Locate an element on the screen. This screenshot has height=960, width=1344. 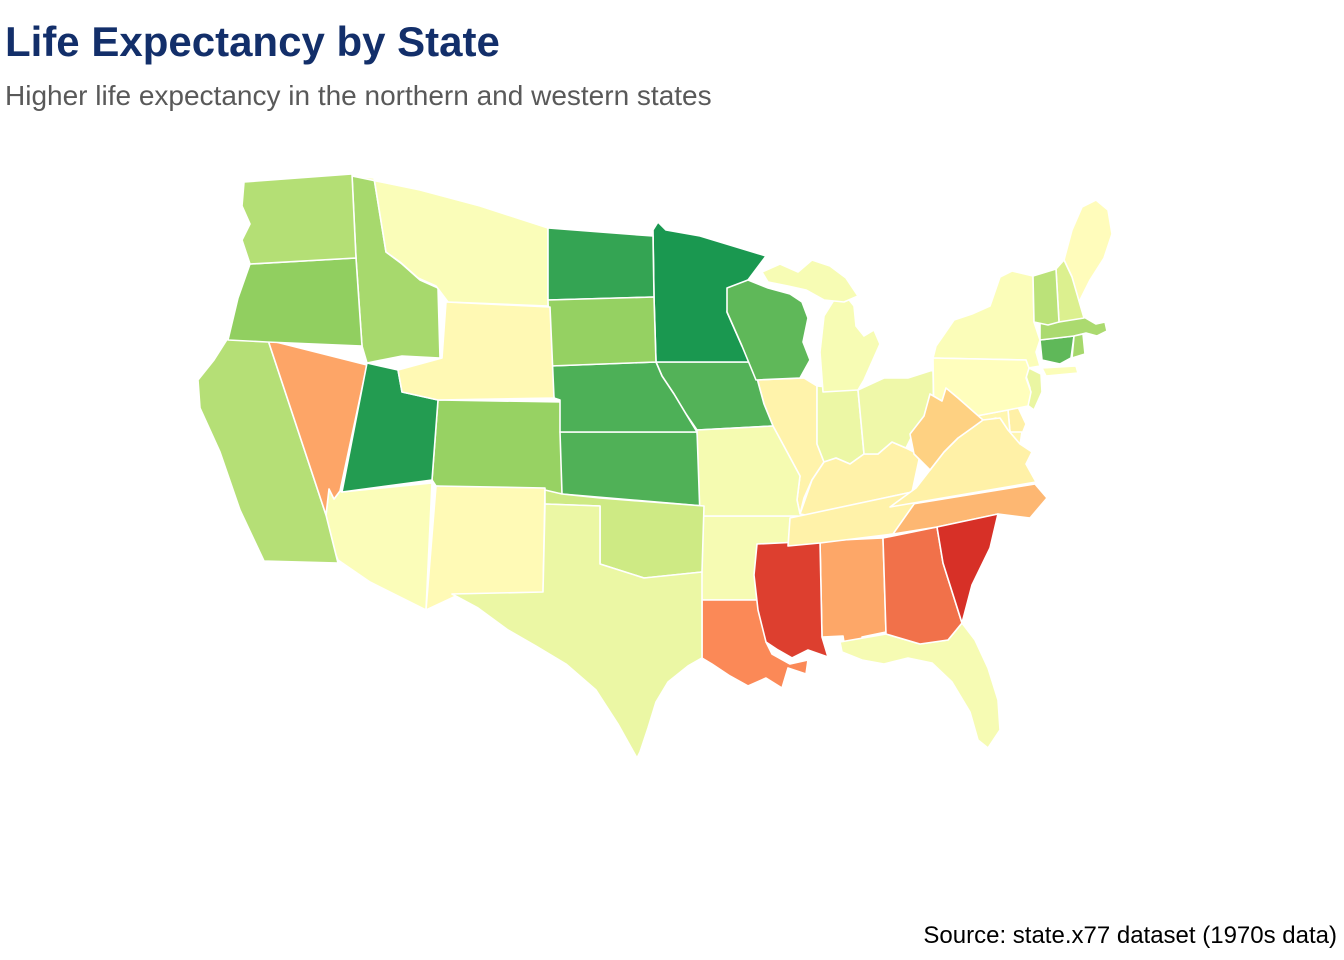
state-tx is located at coordinates (577, 631).